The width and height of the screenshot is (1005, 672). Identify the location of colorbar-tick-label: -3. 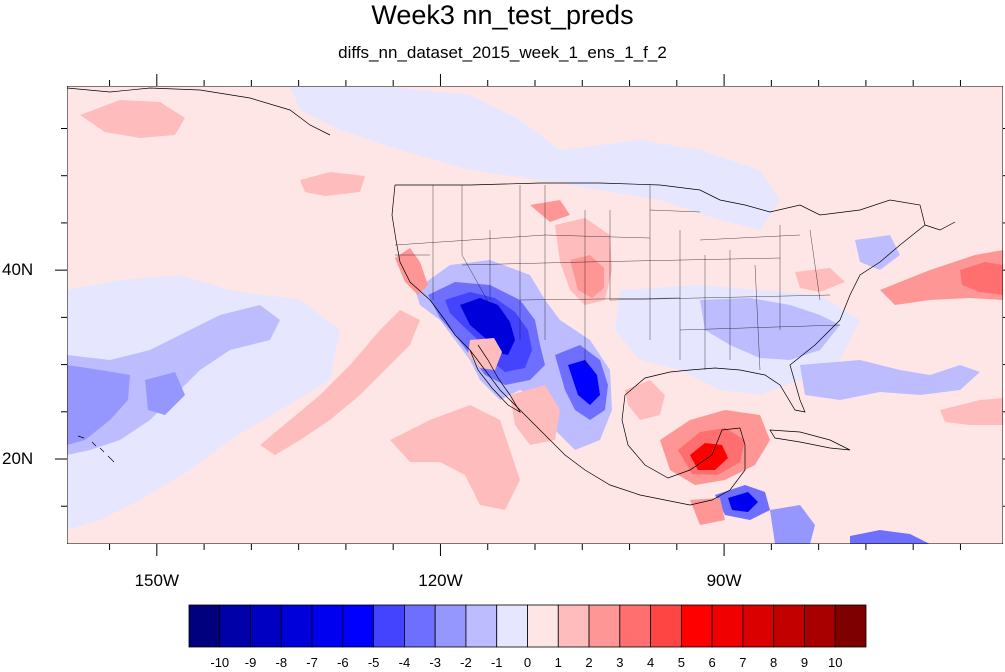
(435, 662).